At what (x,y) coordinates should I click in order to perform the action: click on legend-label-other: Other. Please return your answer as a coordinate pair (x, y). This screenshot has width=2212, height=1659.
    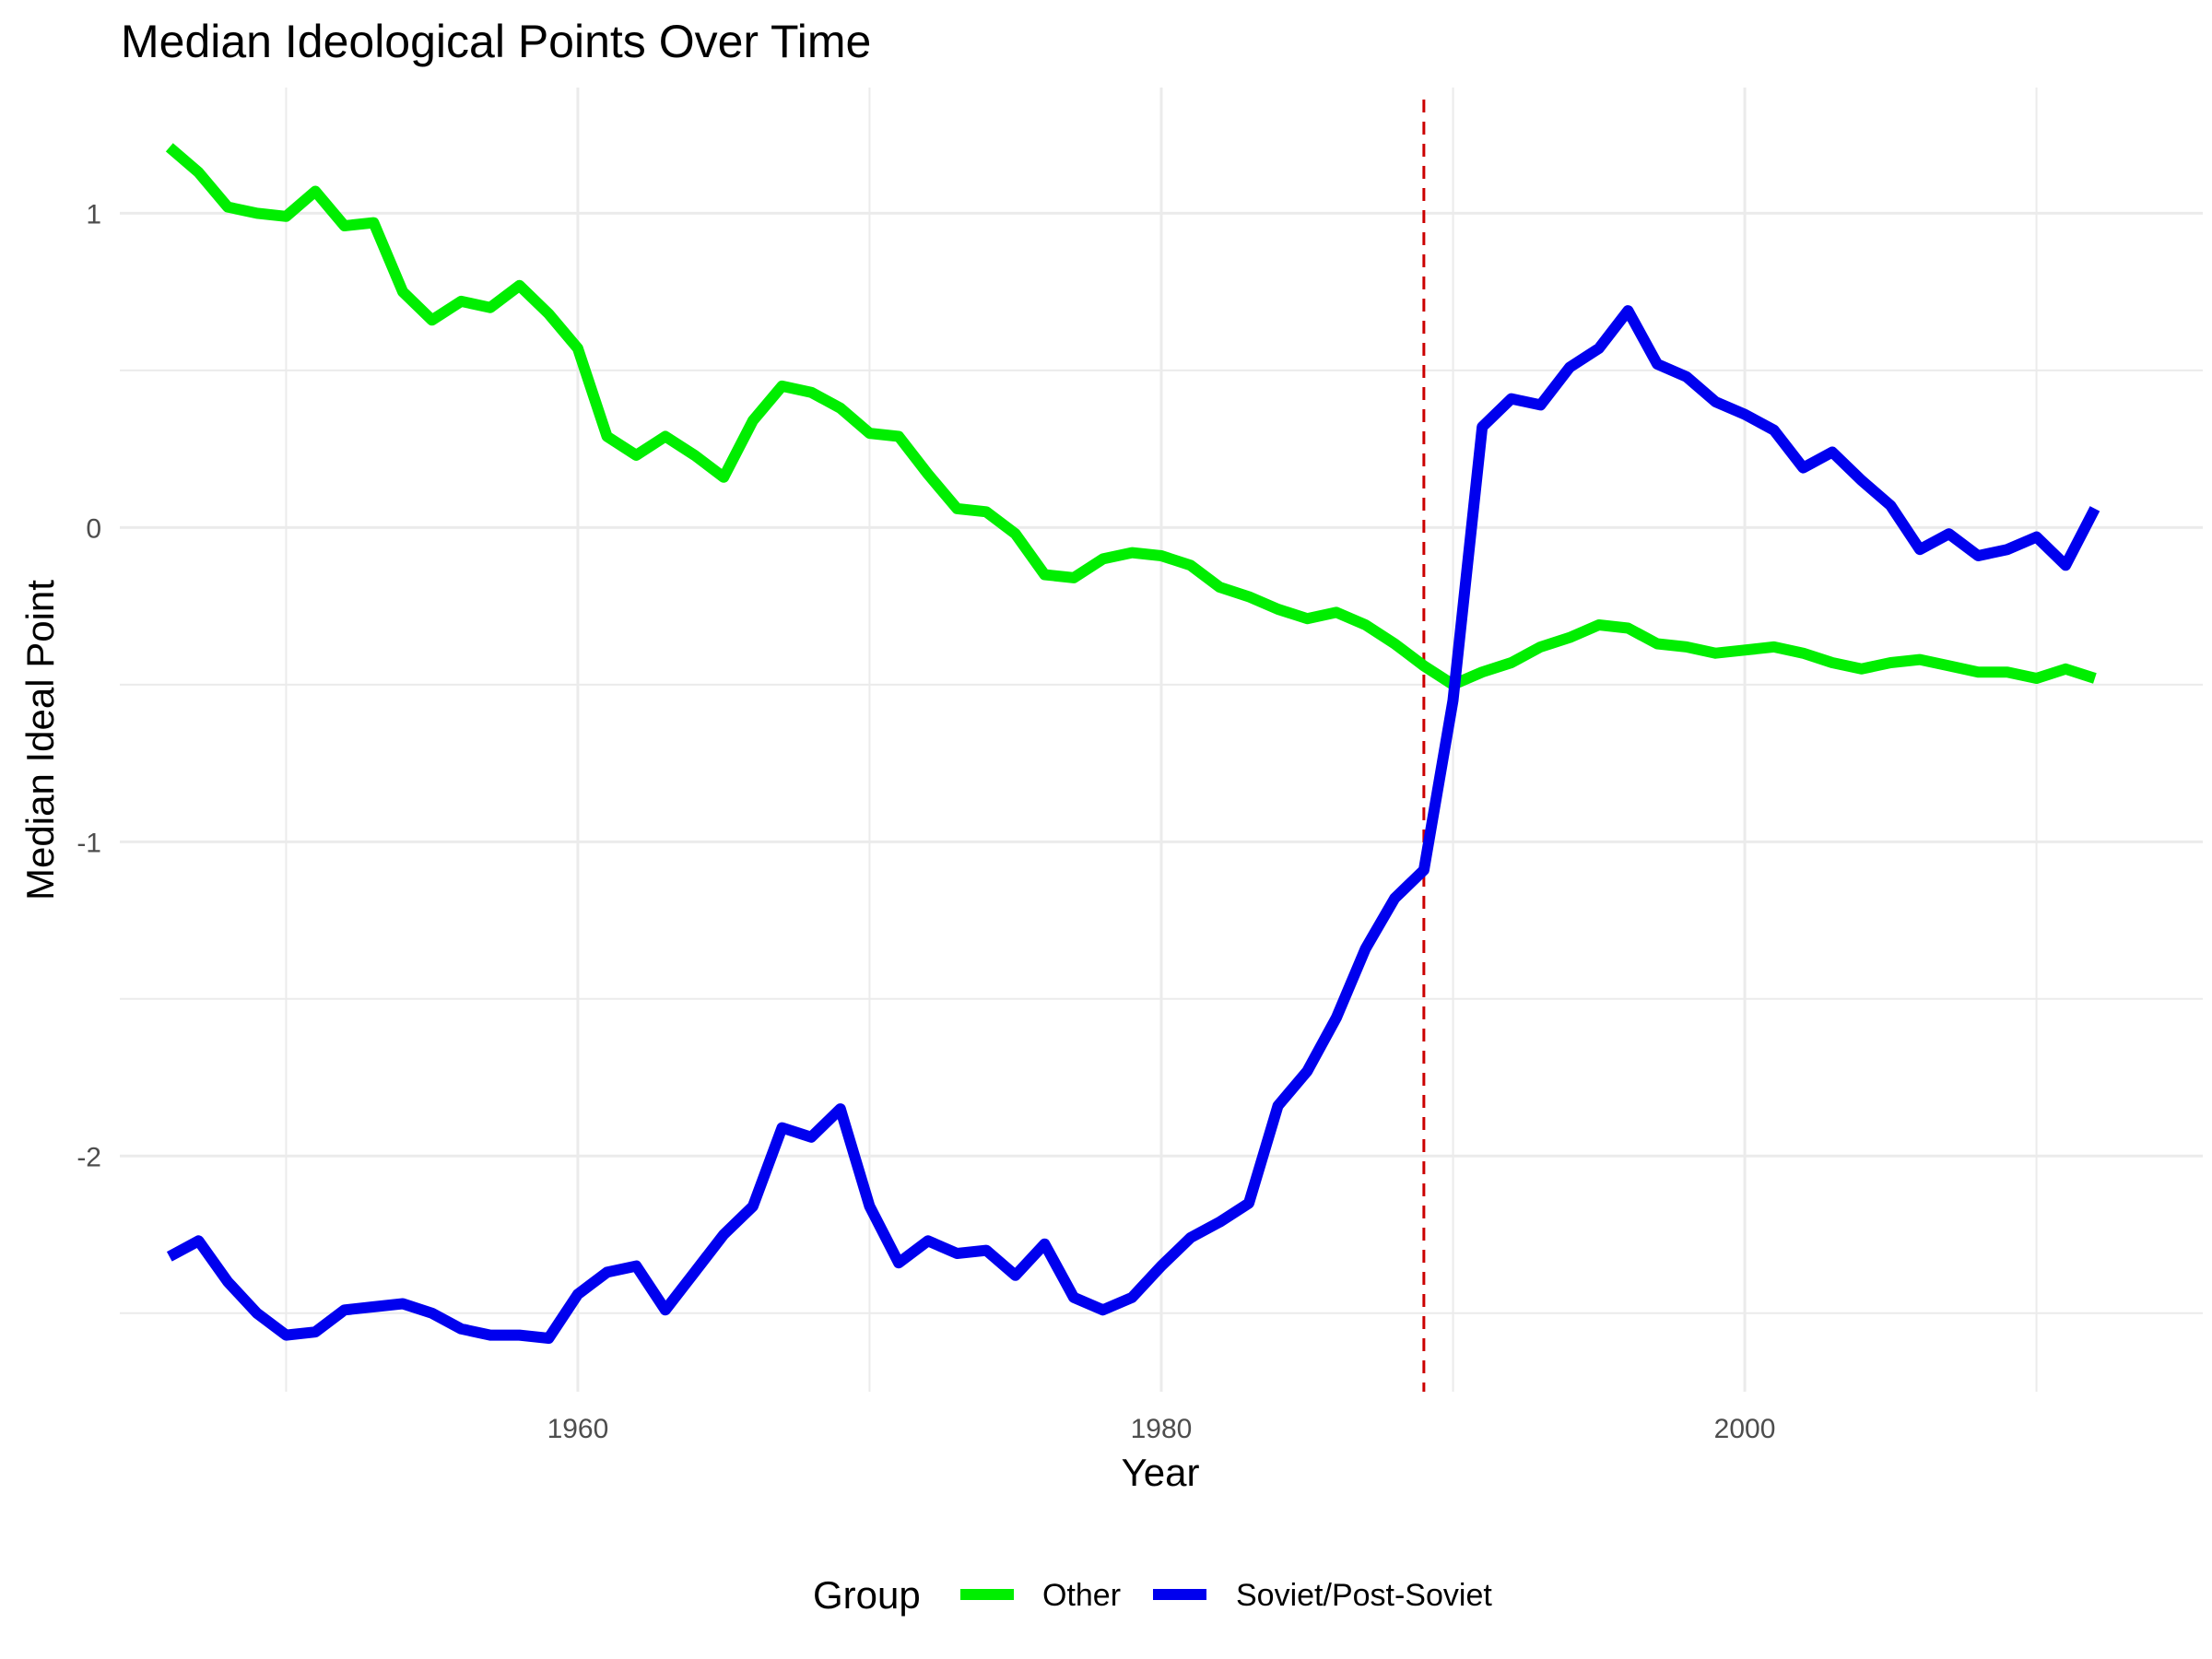
    Looking at the image, I should click on (1081, 1595).